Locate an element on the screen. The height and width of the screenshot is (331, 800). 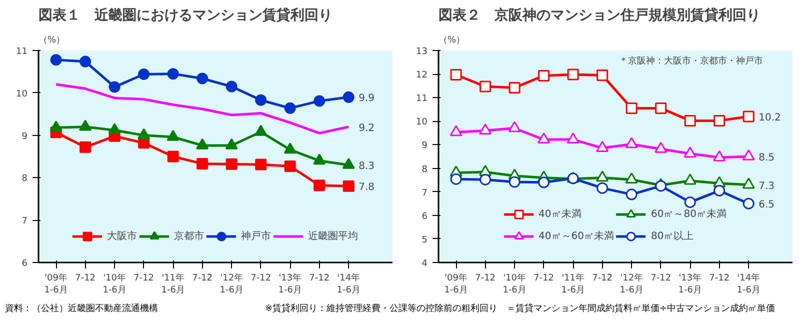
text: ※賃貸利回り：維持管理経費・公課等の控除前の粗利回り ＝賃貸マンション年間成約賃料㎡単価÷中古マンション成約㎡単価 is located at coordinates (520, 309).